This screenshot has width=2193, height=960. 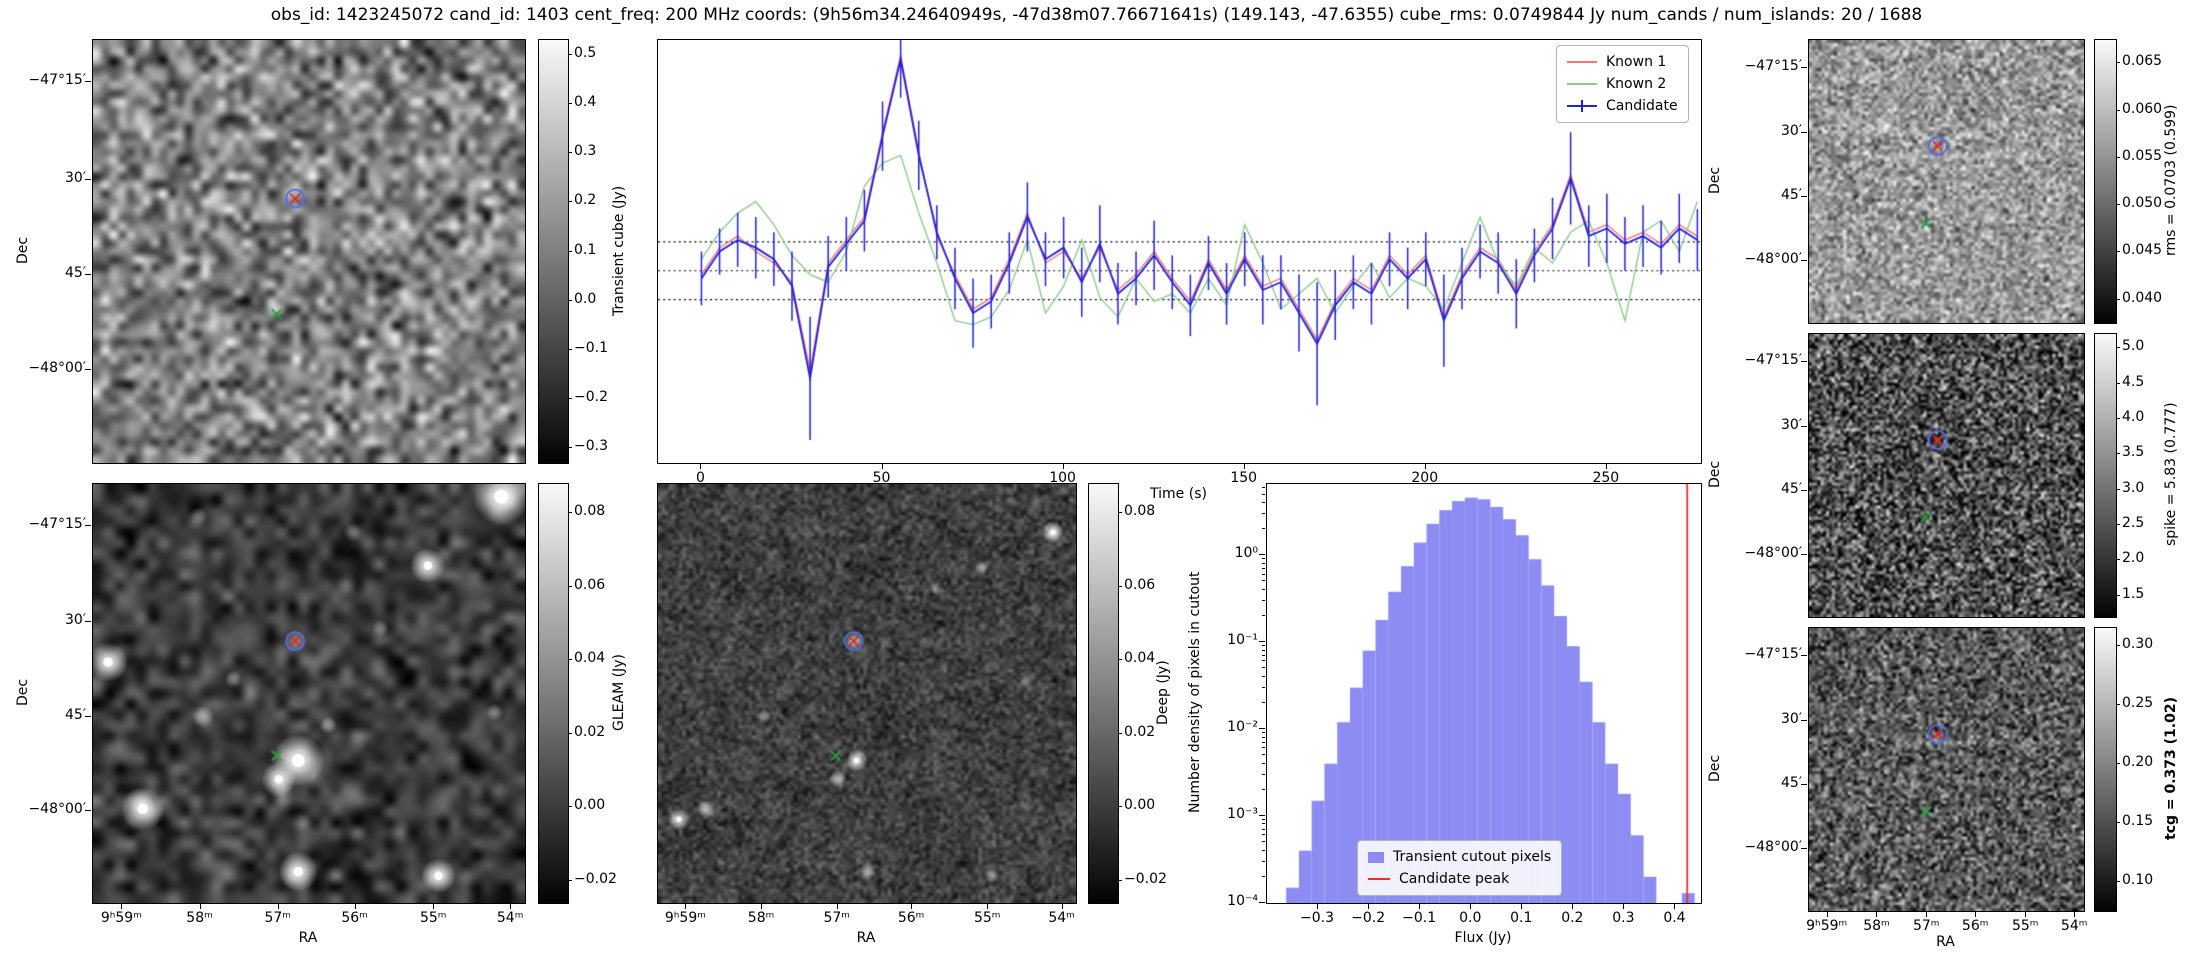 What do you see at coordinates (2133, 381) in the screenshot?
I see `tick-label: 4.5` at bounding box center [2133, 381].